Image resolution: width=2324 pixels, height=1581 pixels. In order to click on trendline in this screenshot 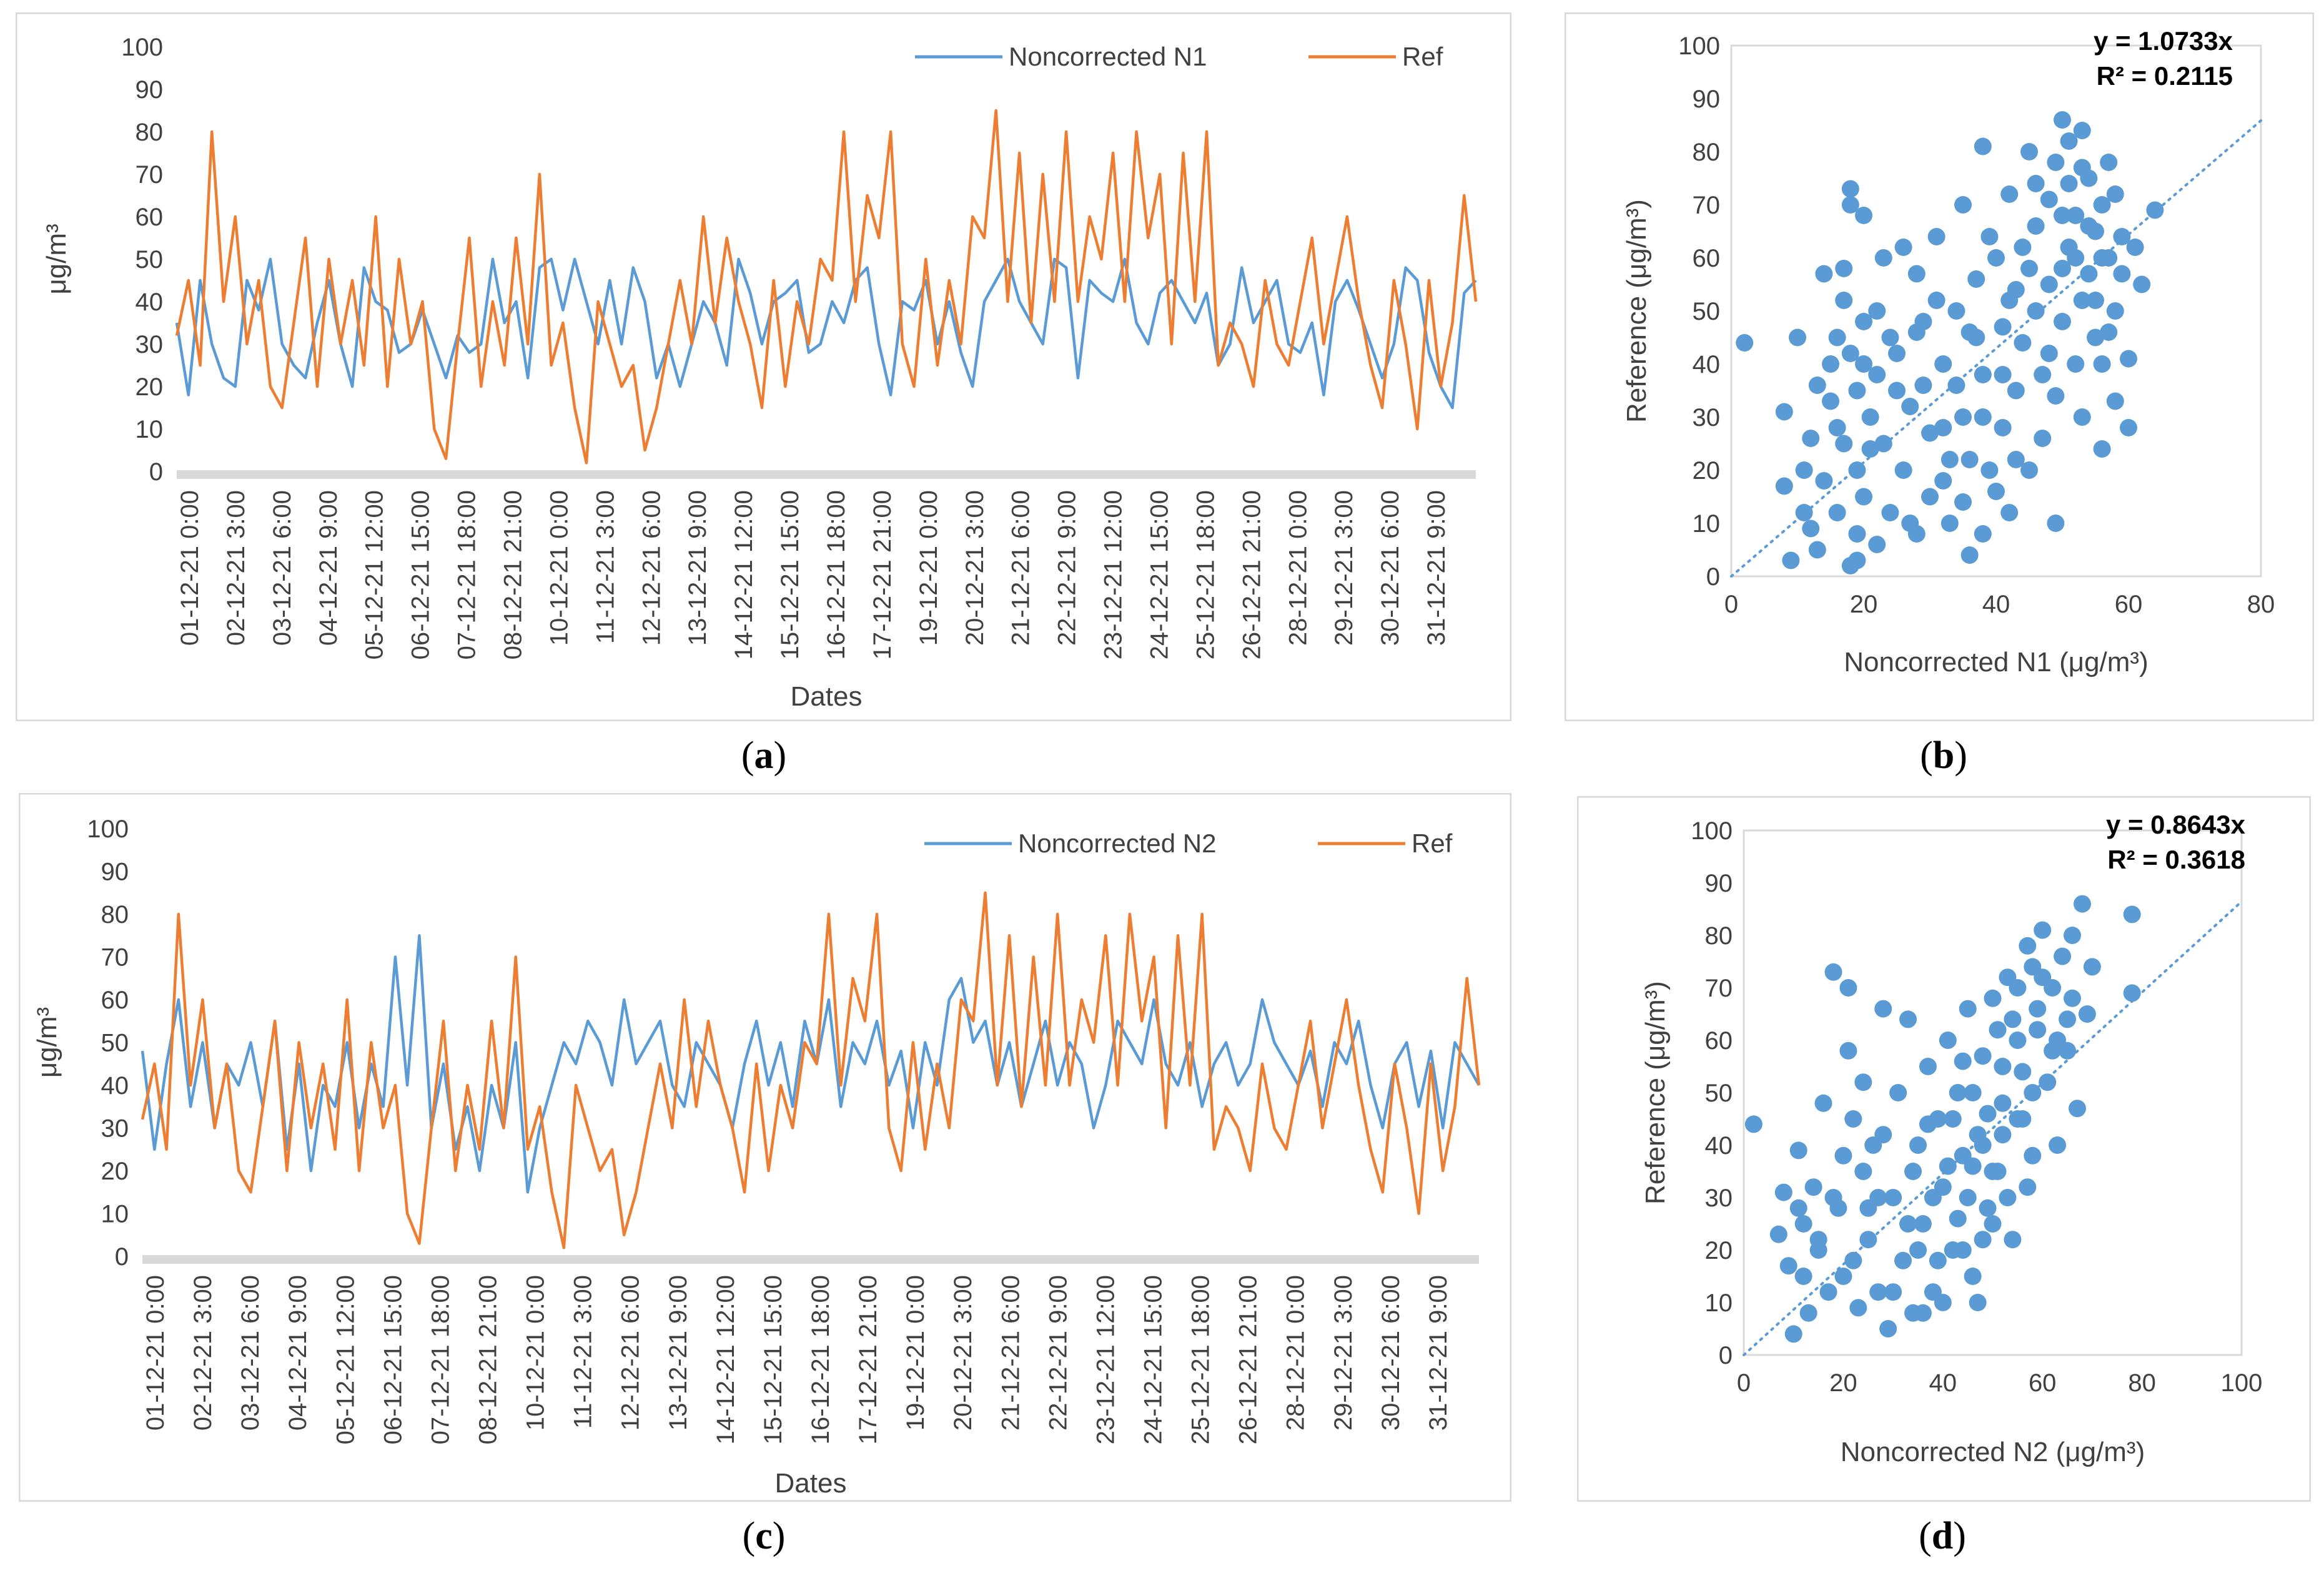, I will do `click(1993, 1128)`.